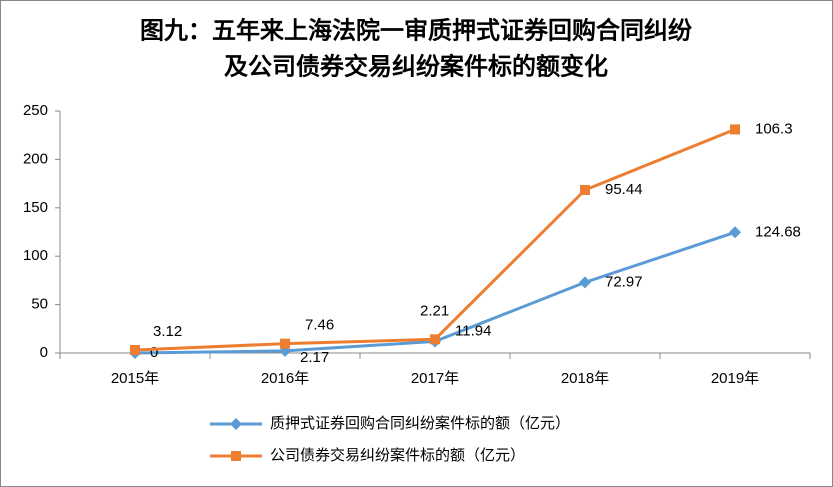  I want to click on y-tick-label: 200, so click(35, 158).